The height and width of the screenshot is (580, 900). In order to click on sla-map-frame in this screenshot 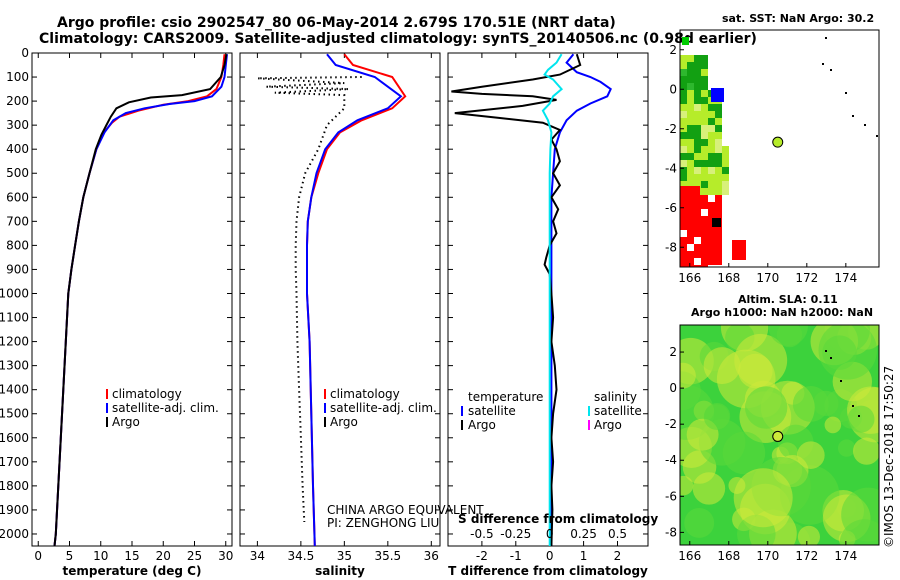, I will do `click(779, 435)`.